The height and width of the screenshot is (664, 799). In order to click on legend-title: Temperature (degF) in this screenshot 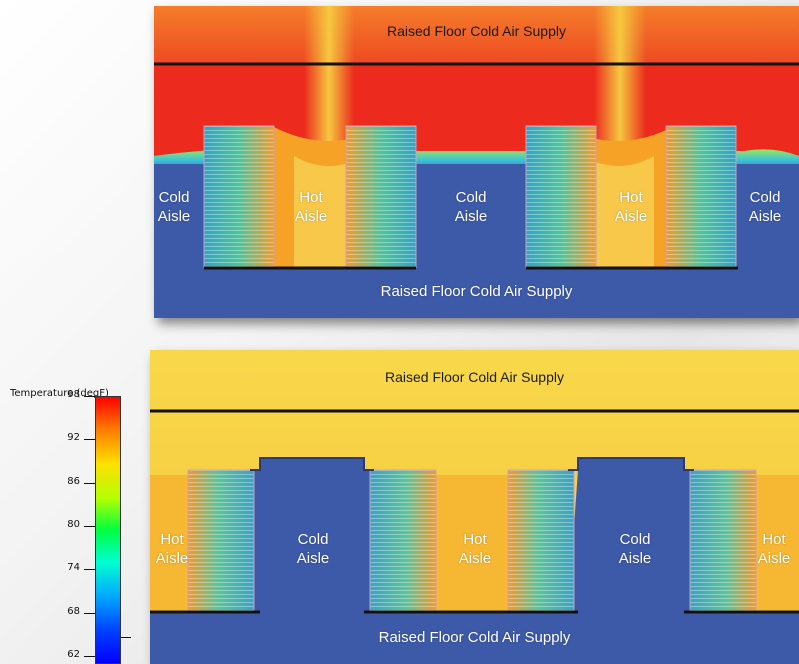, I will do `click(59, 393)`.